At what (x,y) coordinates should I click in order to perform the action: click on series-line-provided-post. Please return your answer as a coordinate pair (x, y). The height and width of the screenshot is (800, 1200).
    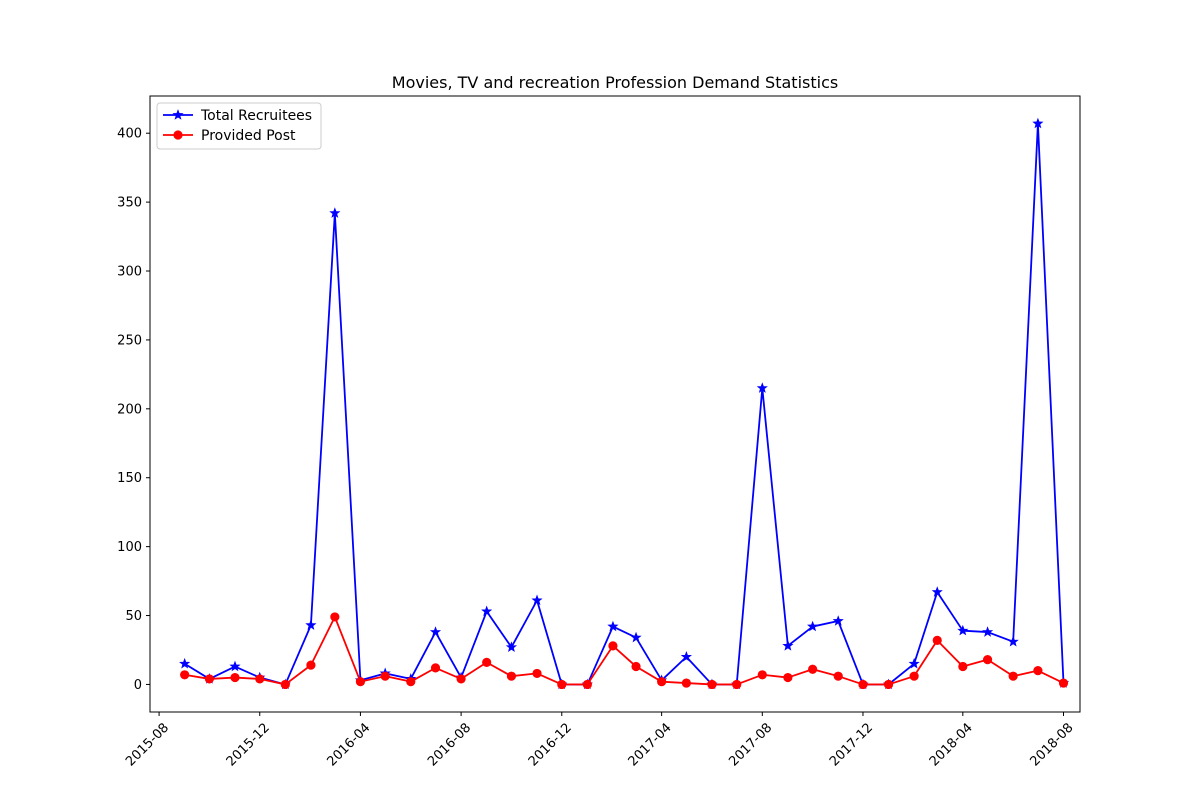
    Looking at the image, I should click on (624, 651).